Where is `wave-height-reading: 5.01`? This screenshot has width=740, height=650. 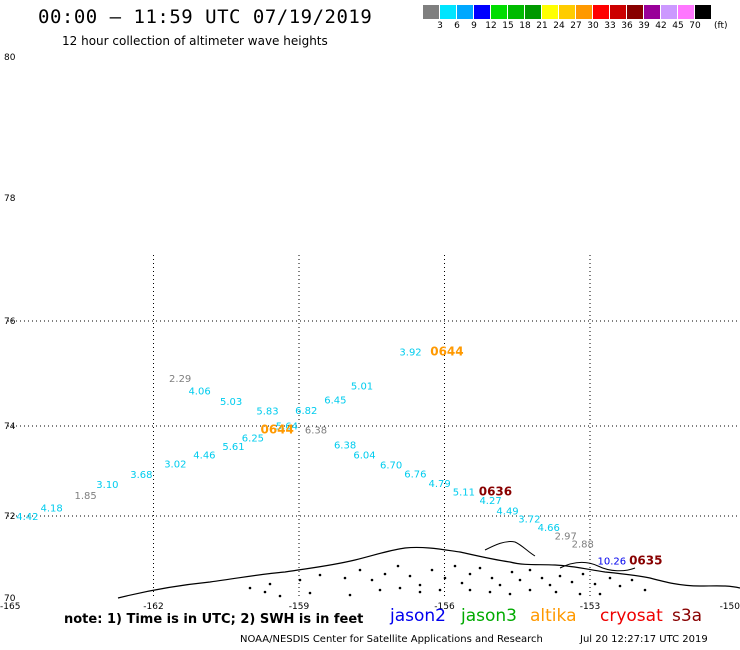
wave-height-reading: 5.01 is located at coordinates (362, 386).